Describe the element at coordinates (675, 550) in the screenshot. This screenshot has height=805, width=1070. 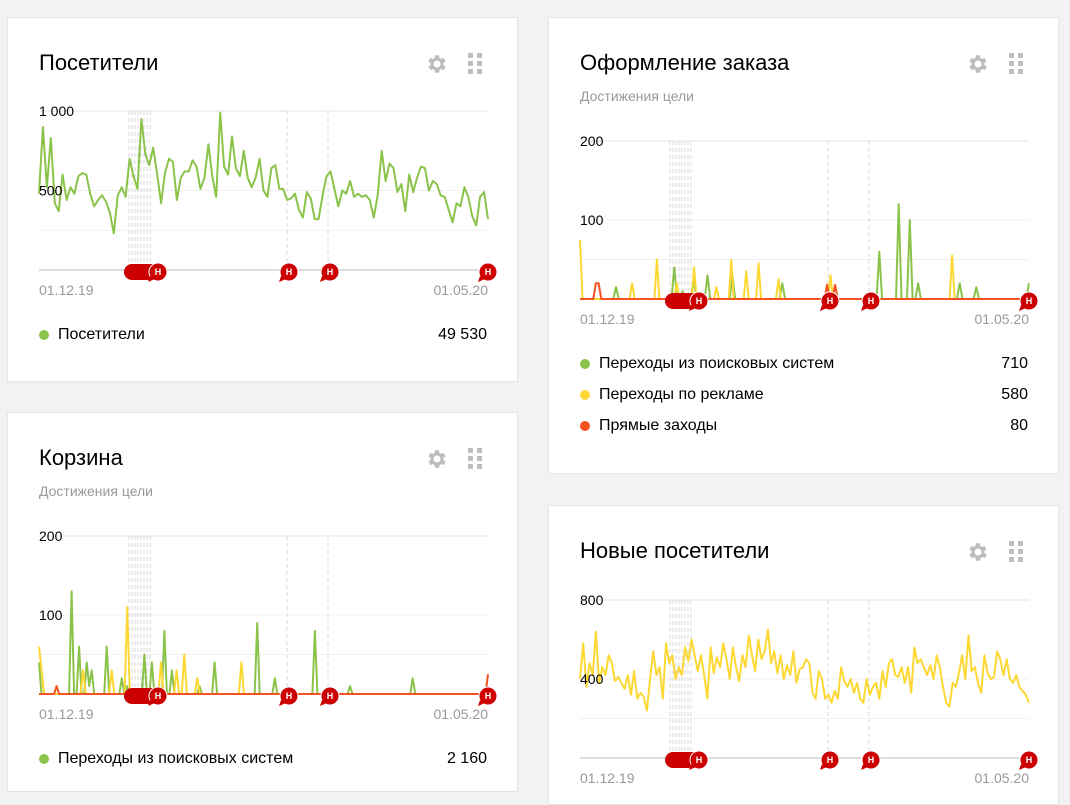
I see `widget-title: Новые посетители` at that location.